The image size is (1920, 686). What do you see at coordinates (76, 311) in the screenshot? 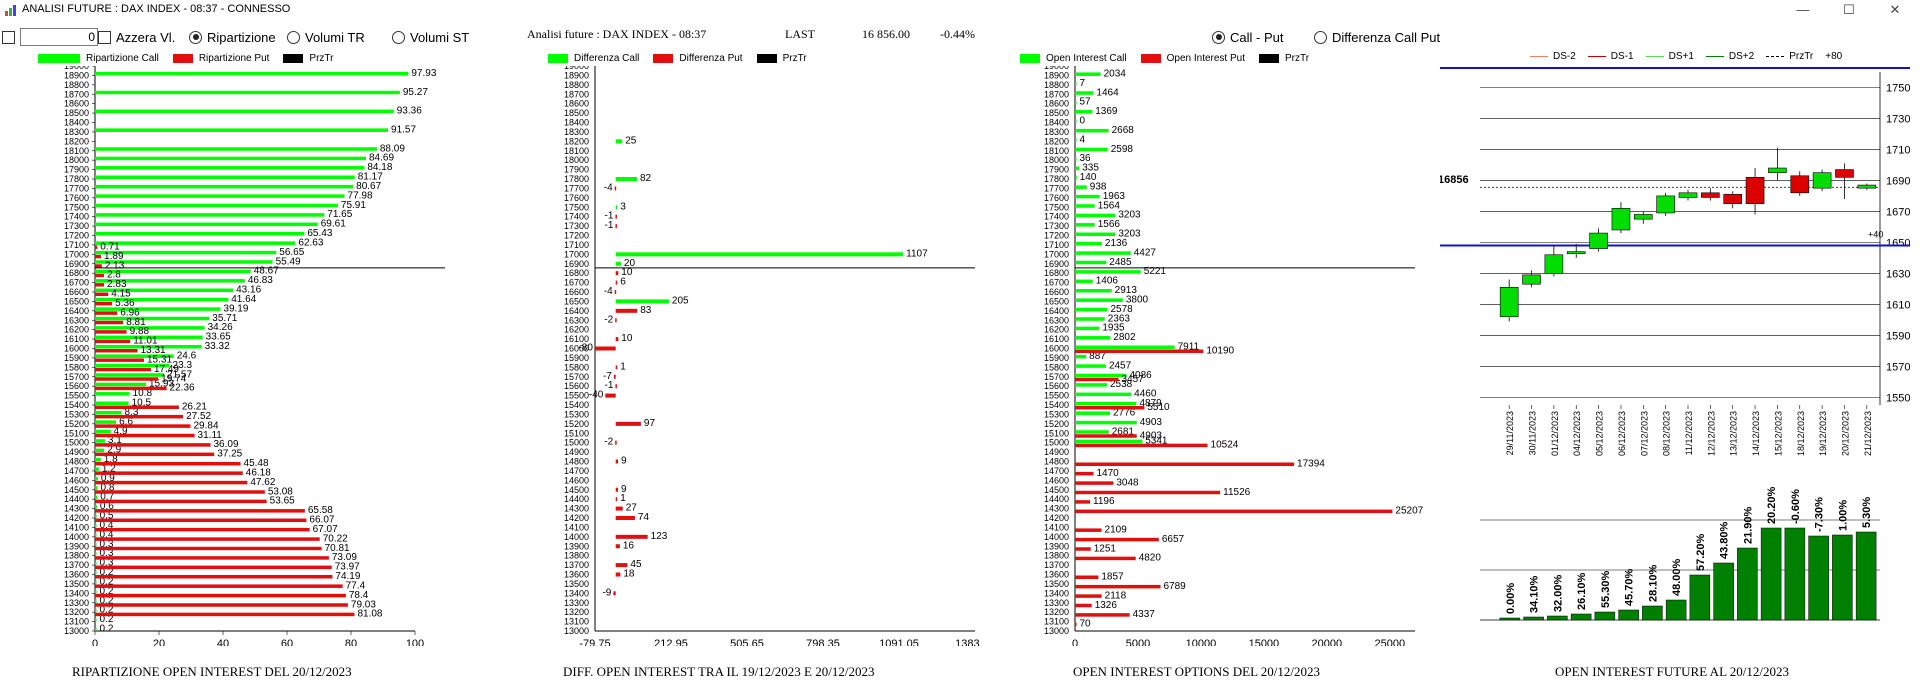
I see `y-tick-label: 16400` at bounding box center [76, 311].